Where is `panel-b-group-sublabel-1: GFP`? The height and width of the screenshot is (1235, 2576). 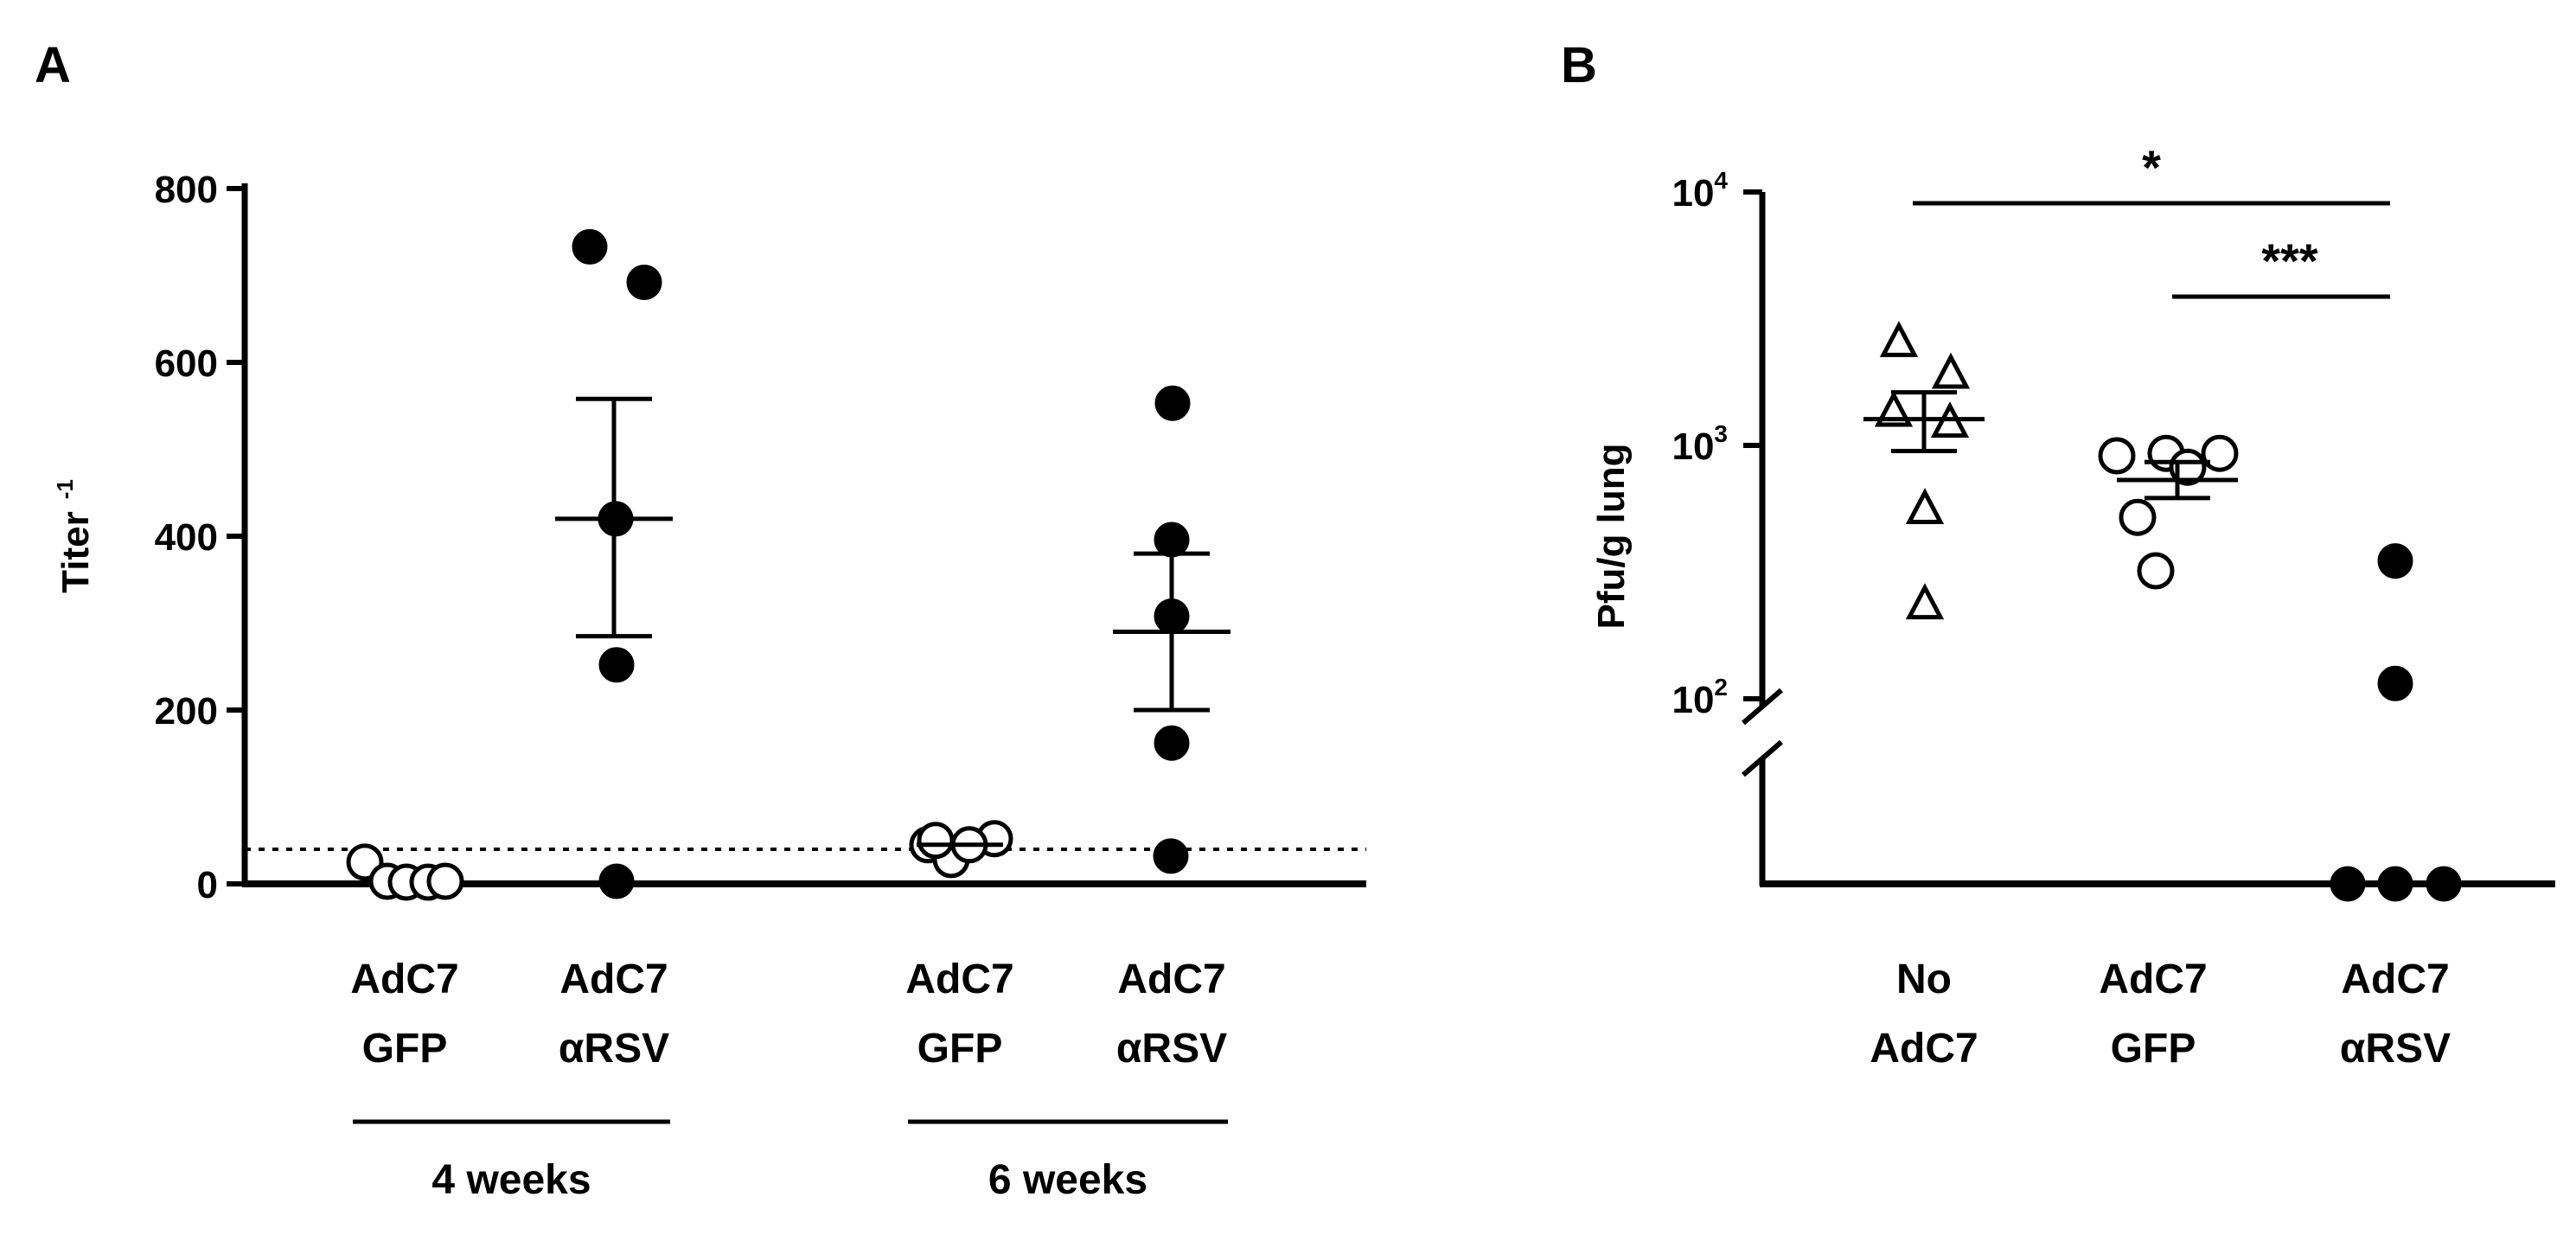 panel-b-group-sublabel-1: GFP is located at coordinates (2153, 1049).